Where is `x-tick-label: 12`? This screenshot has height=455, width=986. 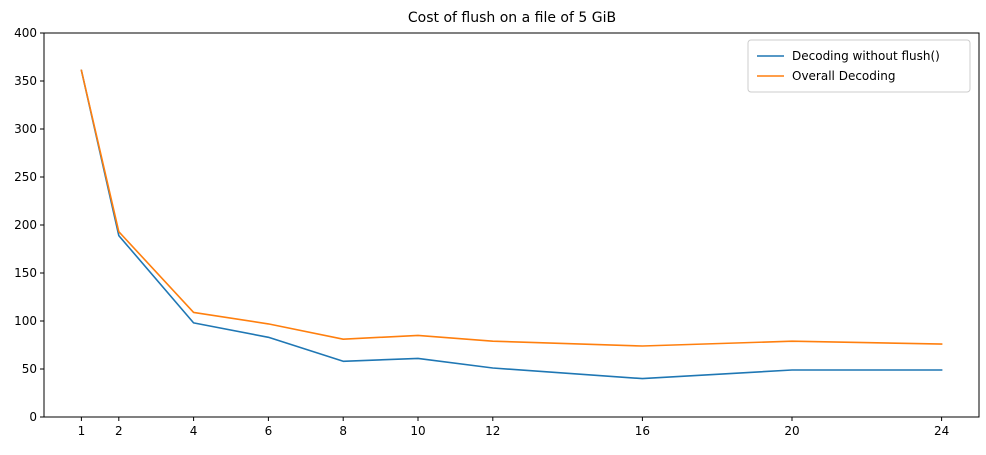 x-tick-label: 12 is located at coordinates (492, 431).